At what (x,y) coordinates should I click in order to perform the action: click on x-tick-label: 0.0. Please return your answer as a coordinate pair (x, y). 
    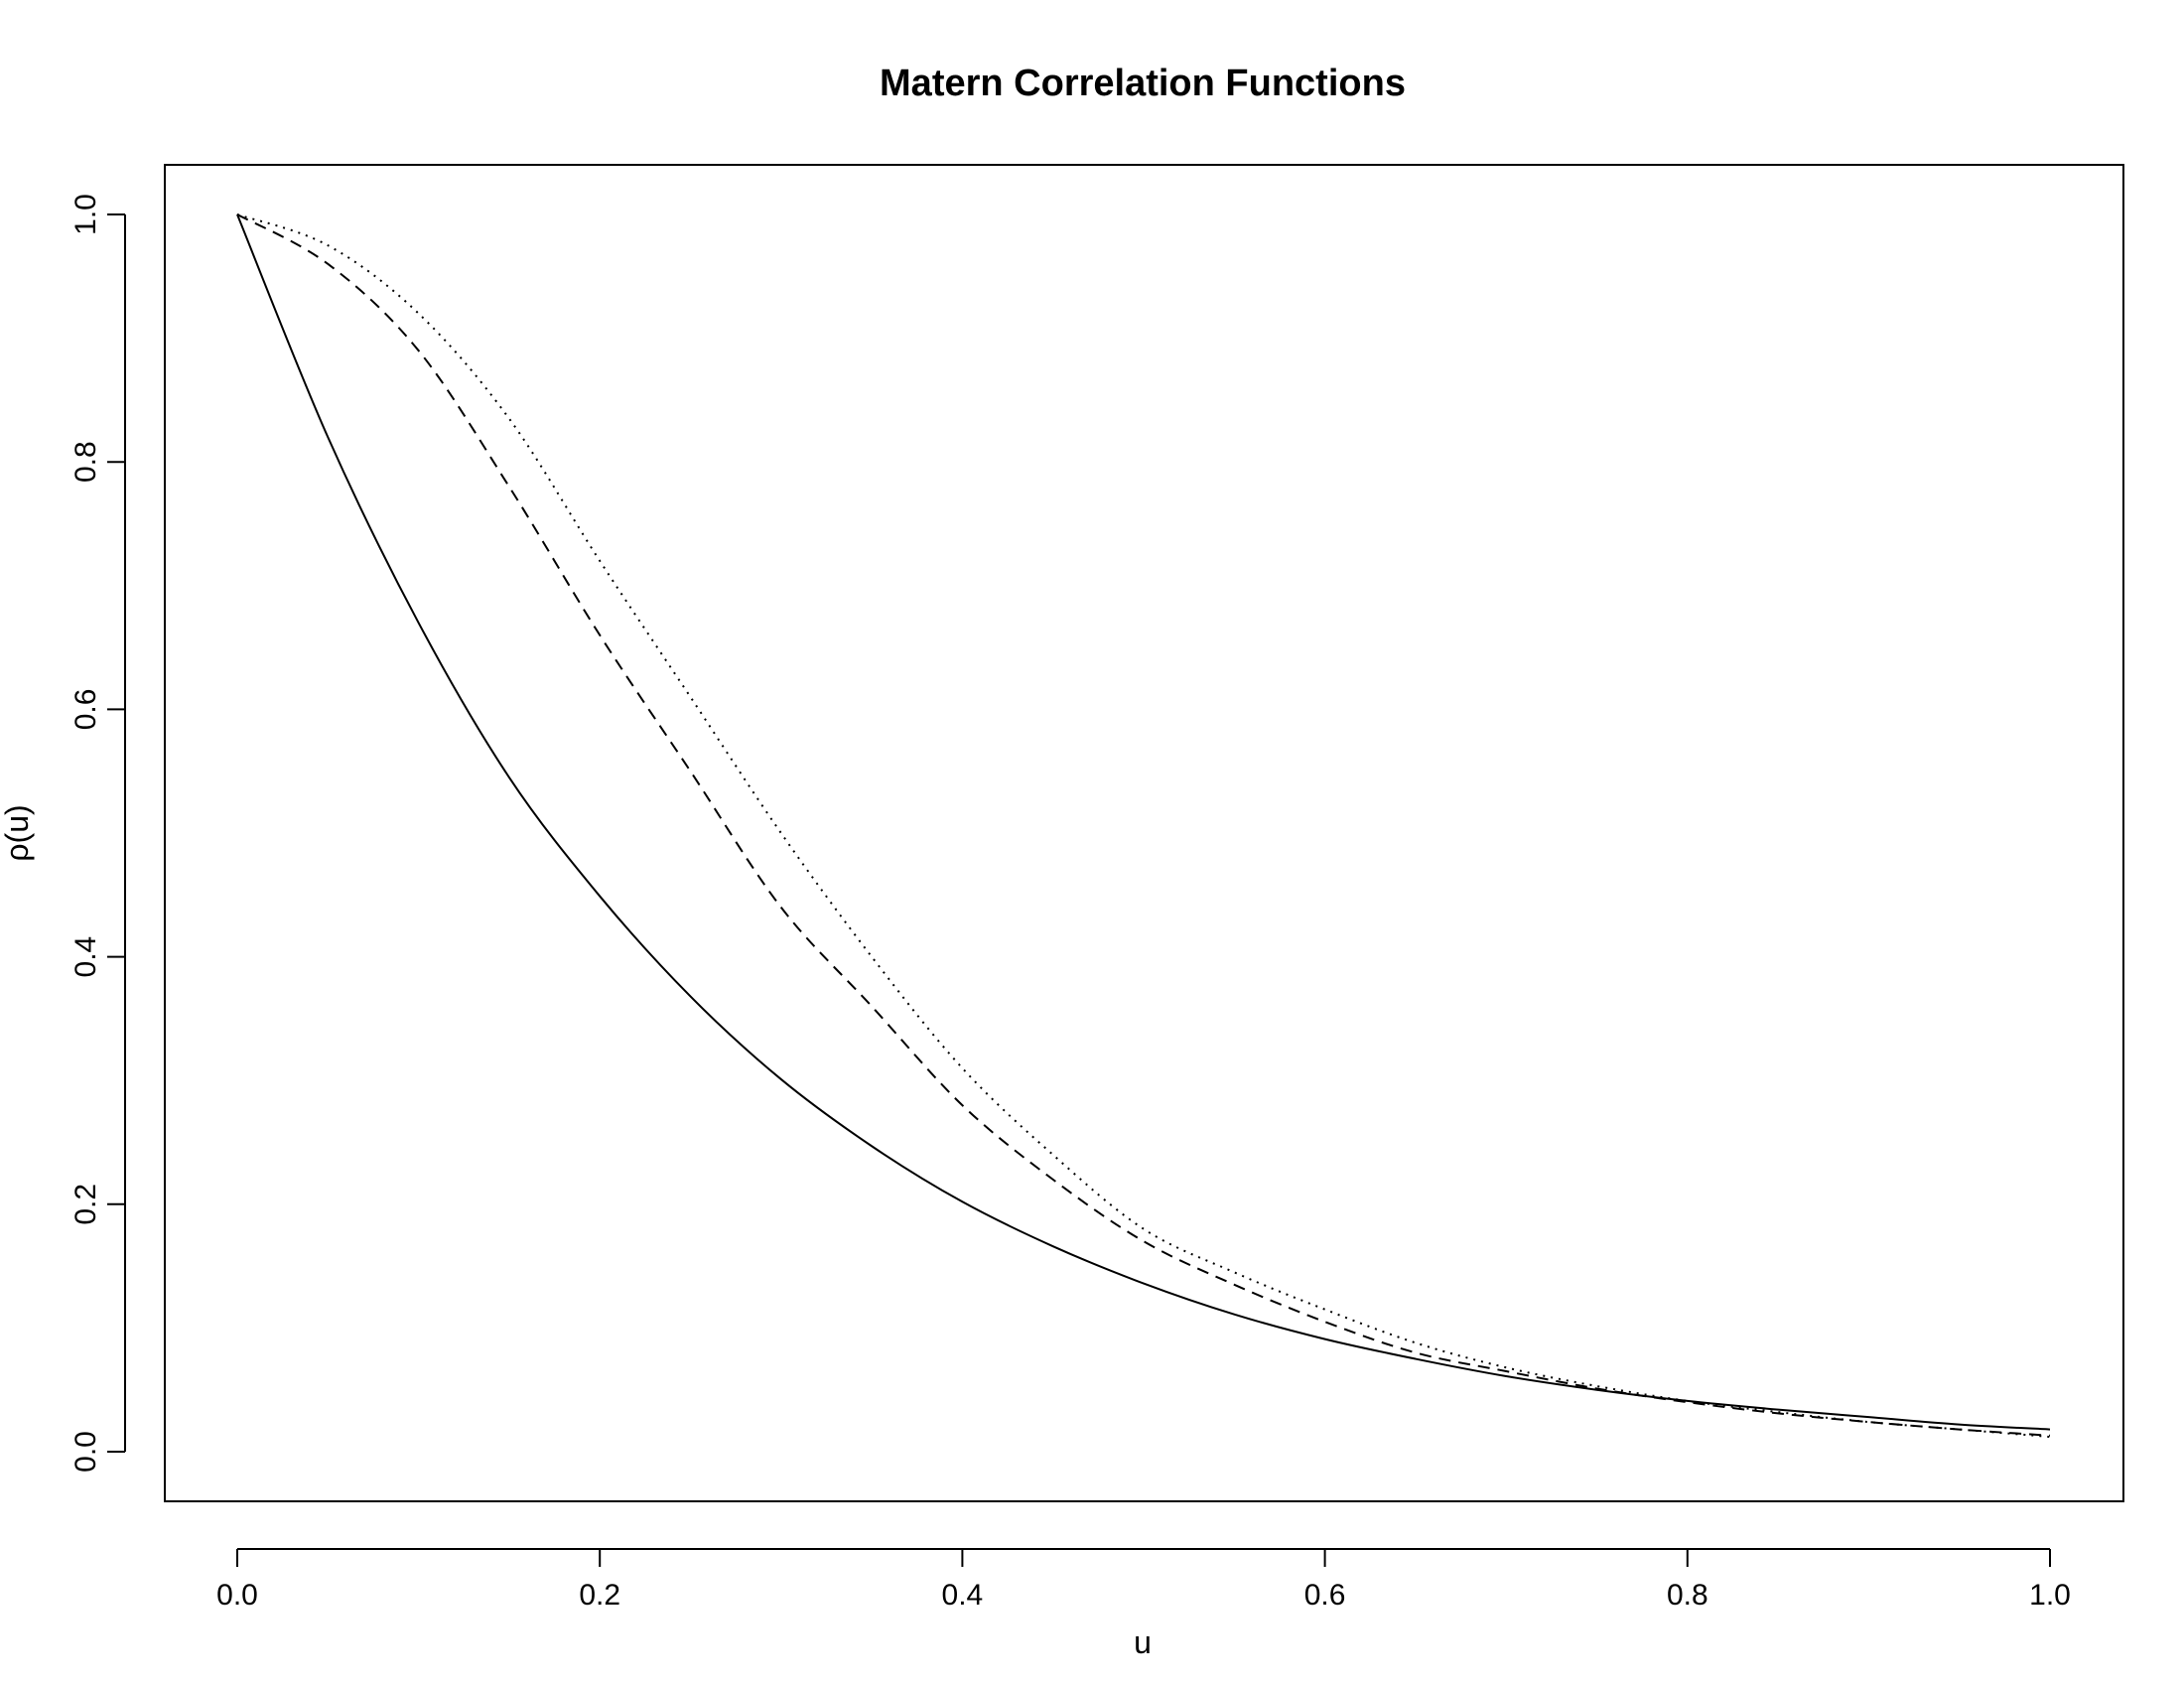
    Looking at the image, I should click on (237, 1595).